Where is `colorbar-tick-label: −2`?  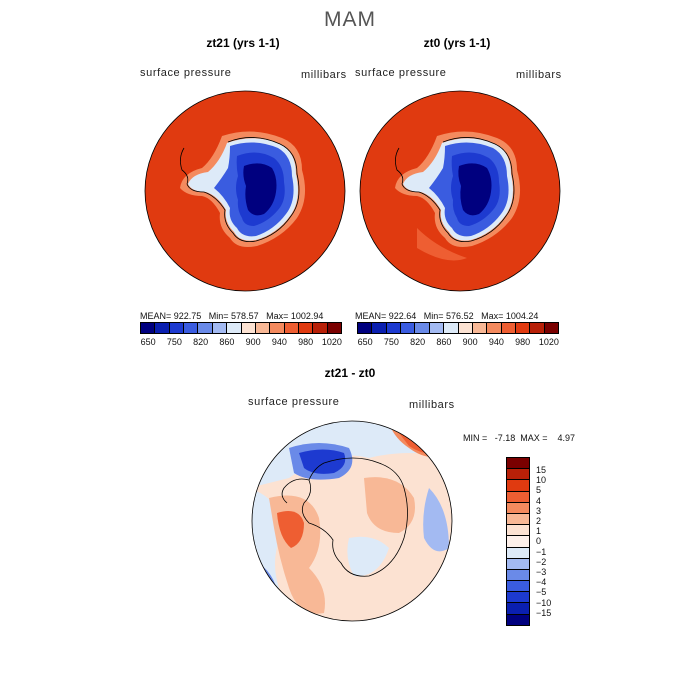
colorbar-tick-label: −2 is located at coordinates (541, 561).